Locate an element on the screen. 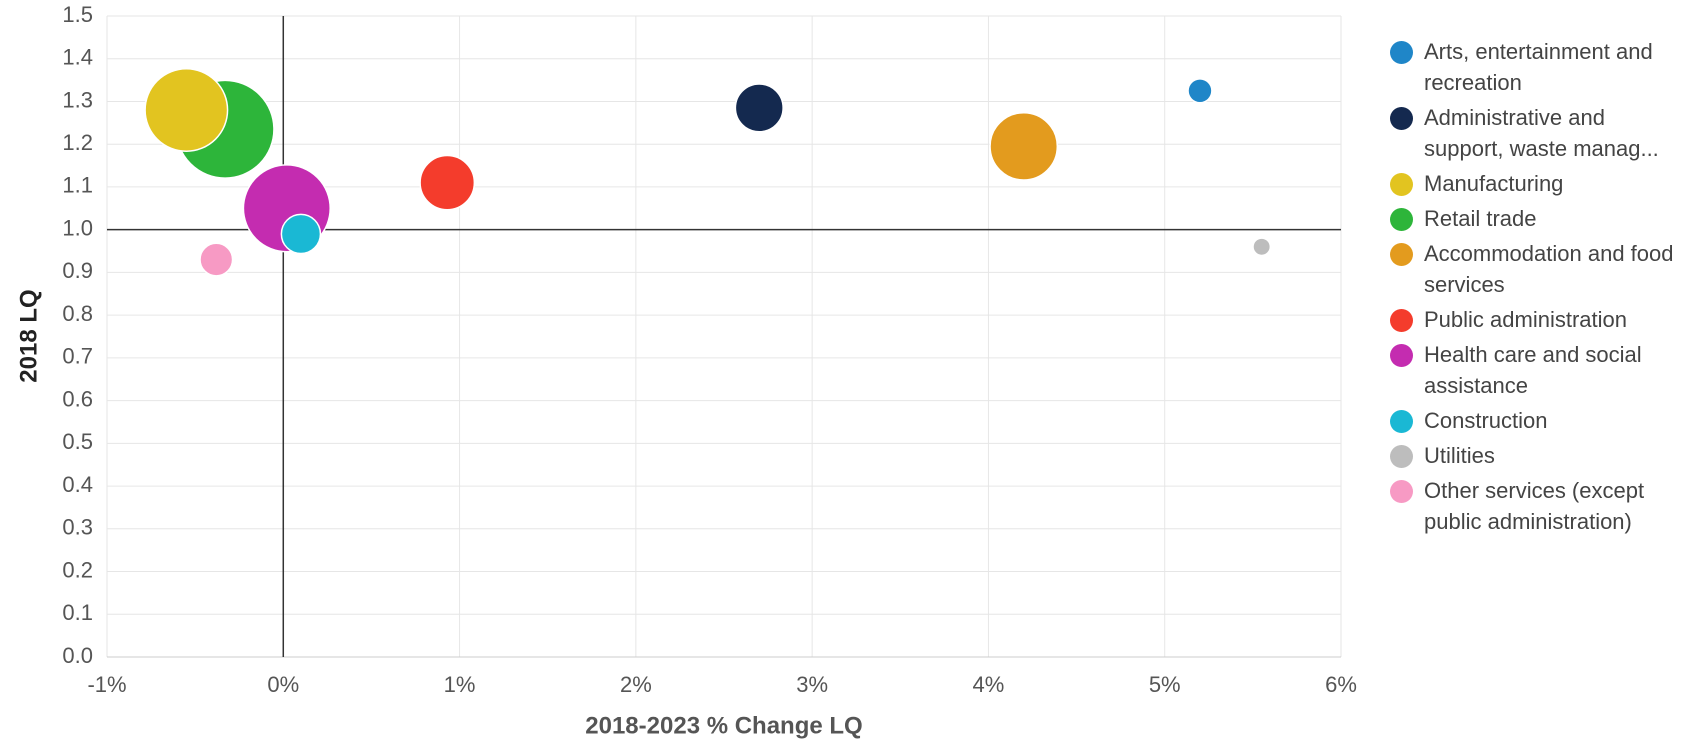 The image size is (1701, 746). x-tick-label: 4% is located at coordinates (989, 684).